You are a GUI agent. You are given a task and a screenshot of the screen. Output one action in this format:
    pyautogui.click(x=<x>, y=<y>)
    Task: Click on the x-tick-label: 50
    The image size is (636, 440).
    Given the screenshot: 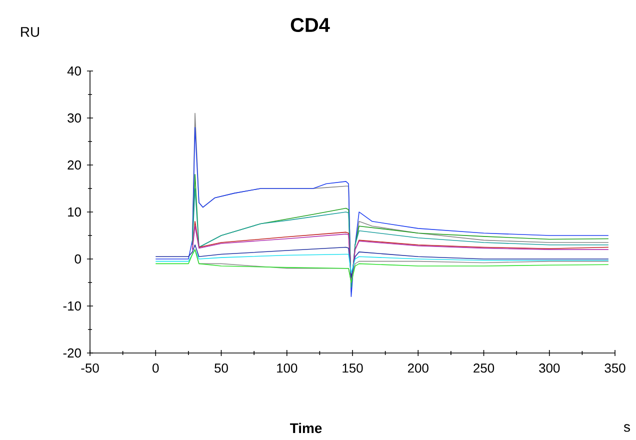 What is the action you would take?
    pyautogui.click(x=221, y=368)
    